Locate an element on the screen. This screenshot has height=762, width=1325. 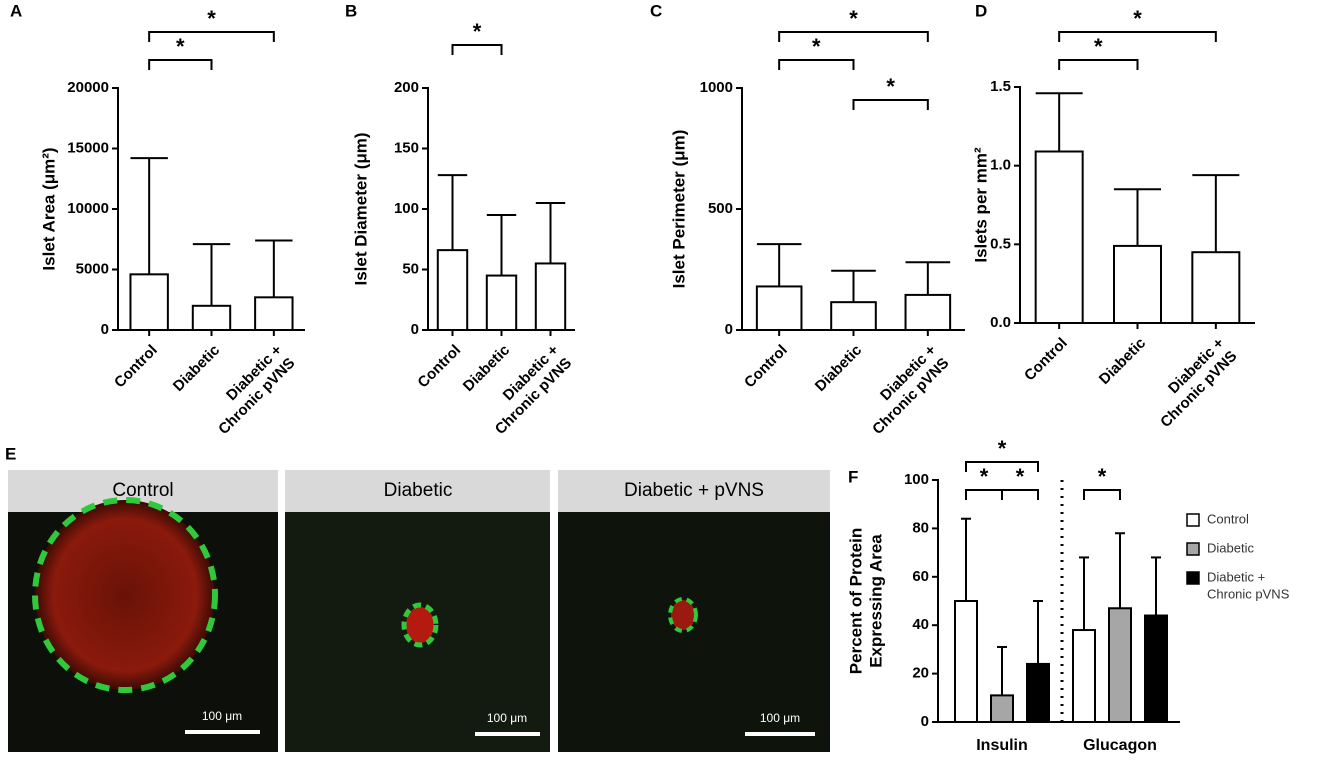
y-axis-label: Islet Diameter (μm) is located at coordinates (360, 208).